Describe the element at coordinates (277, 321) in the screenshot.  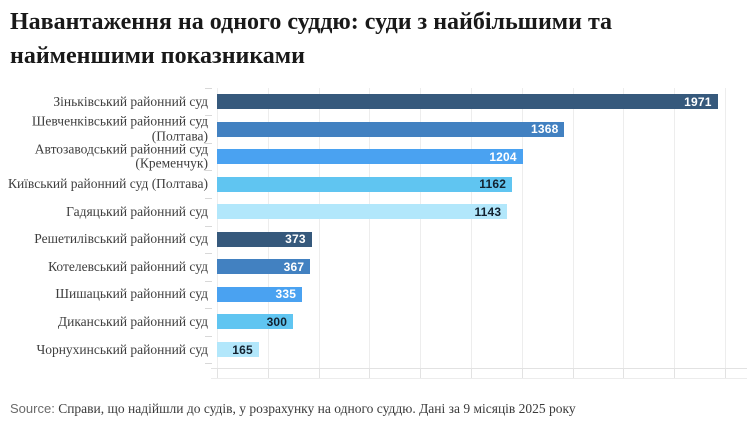
I see `bar-value-label: 300` at that location.